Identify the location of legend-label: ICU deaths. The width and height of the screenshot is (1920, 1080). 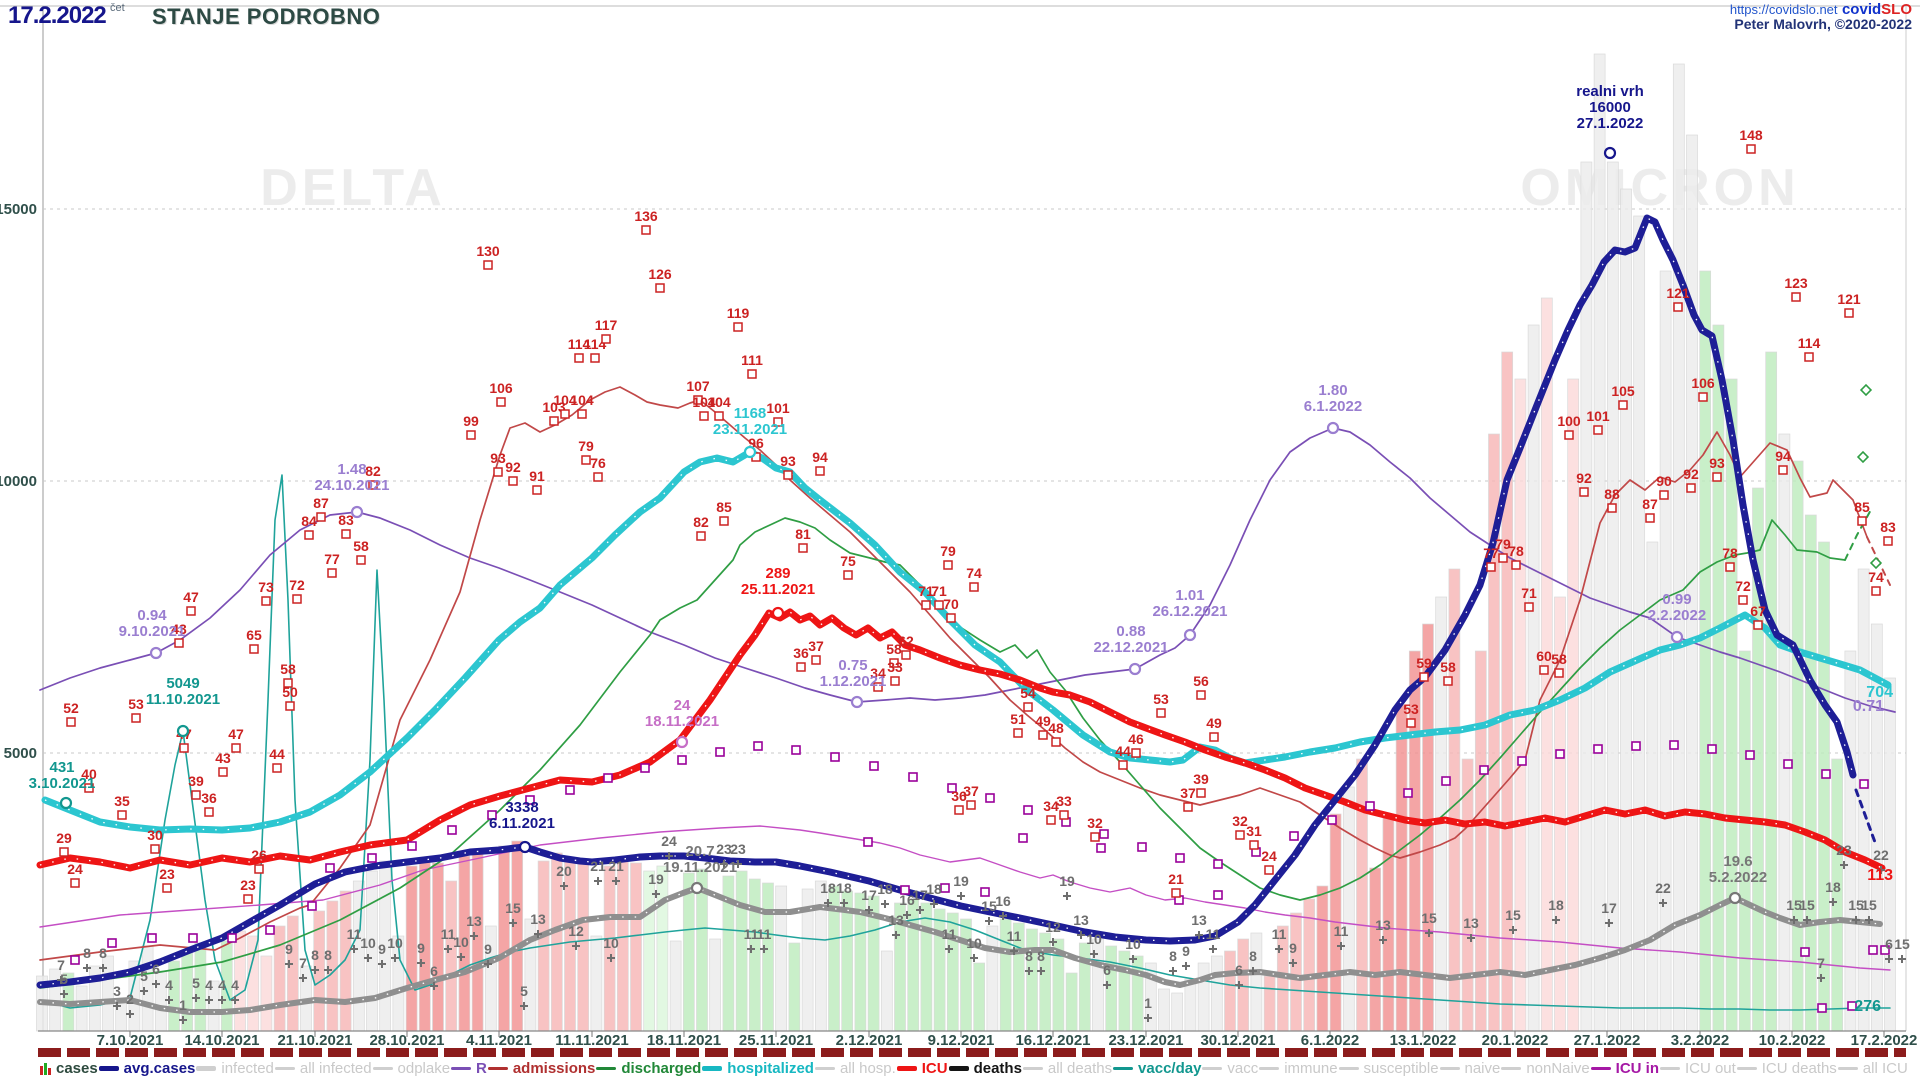
(1799, 1068).